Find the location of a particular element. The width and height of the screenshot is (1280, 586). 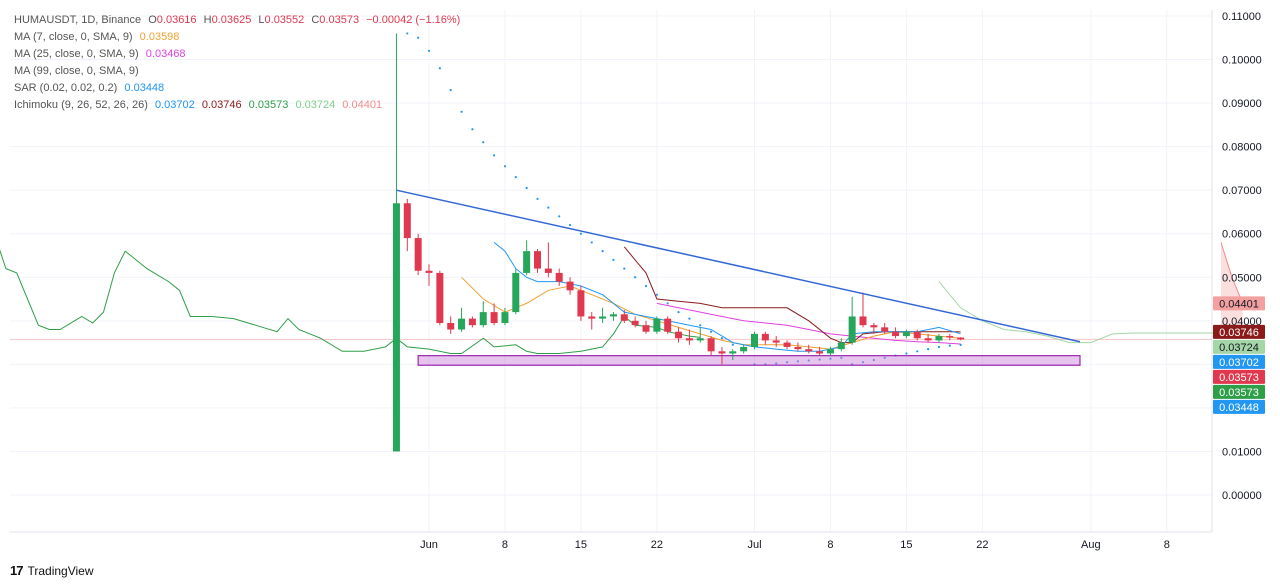

price-tick-label: 0.05000 is located at coordinates (1242, 278).